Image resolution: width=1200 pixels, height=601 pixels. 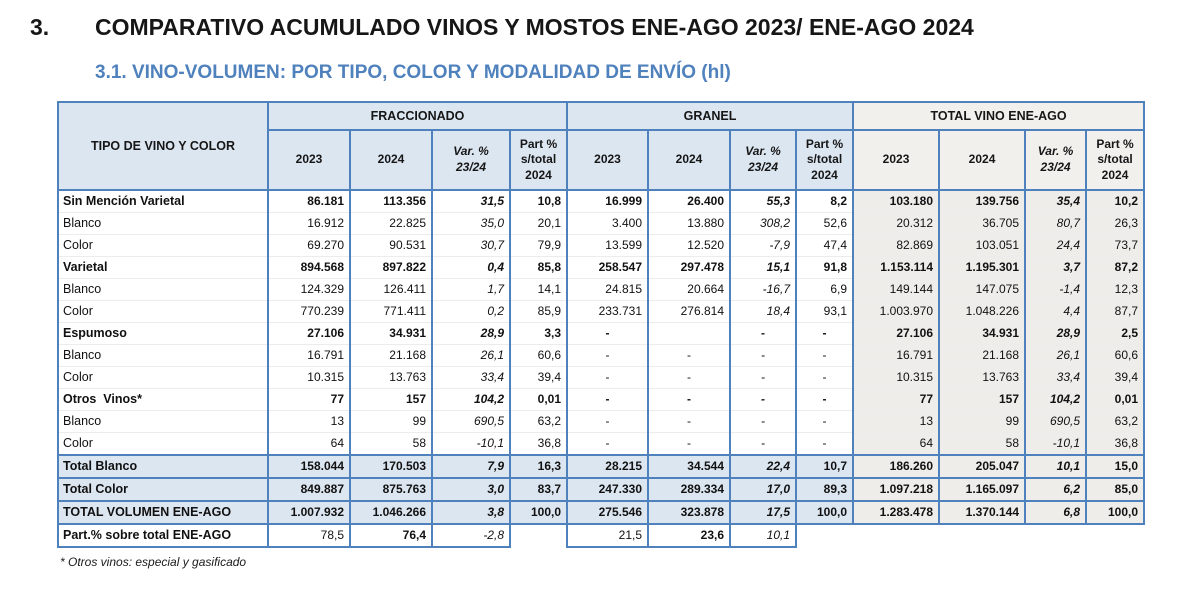 I want to click on data-cell: 8,2, so click(x=824, y=201).